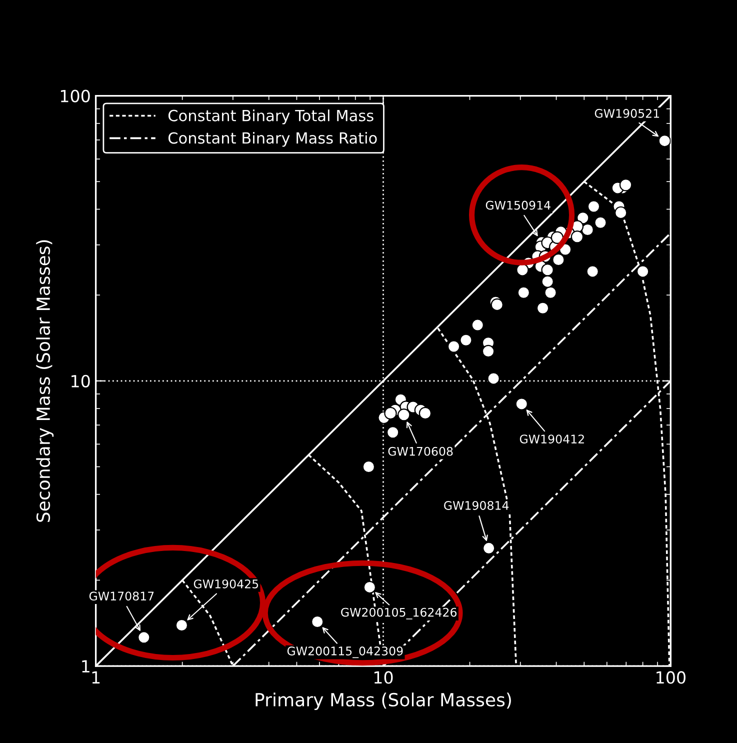 Image resolution: width=737 pixels, height=743 pixels. Describe the element at coordinates (383, 677) in the screenshot. I see `x-tick-label: 10` at that location.